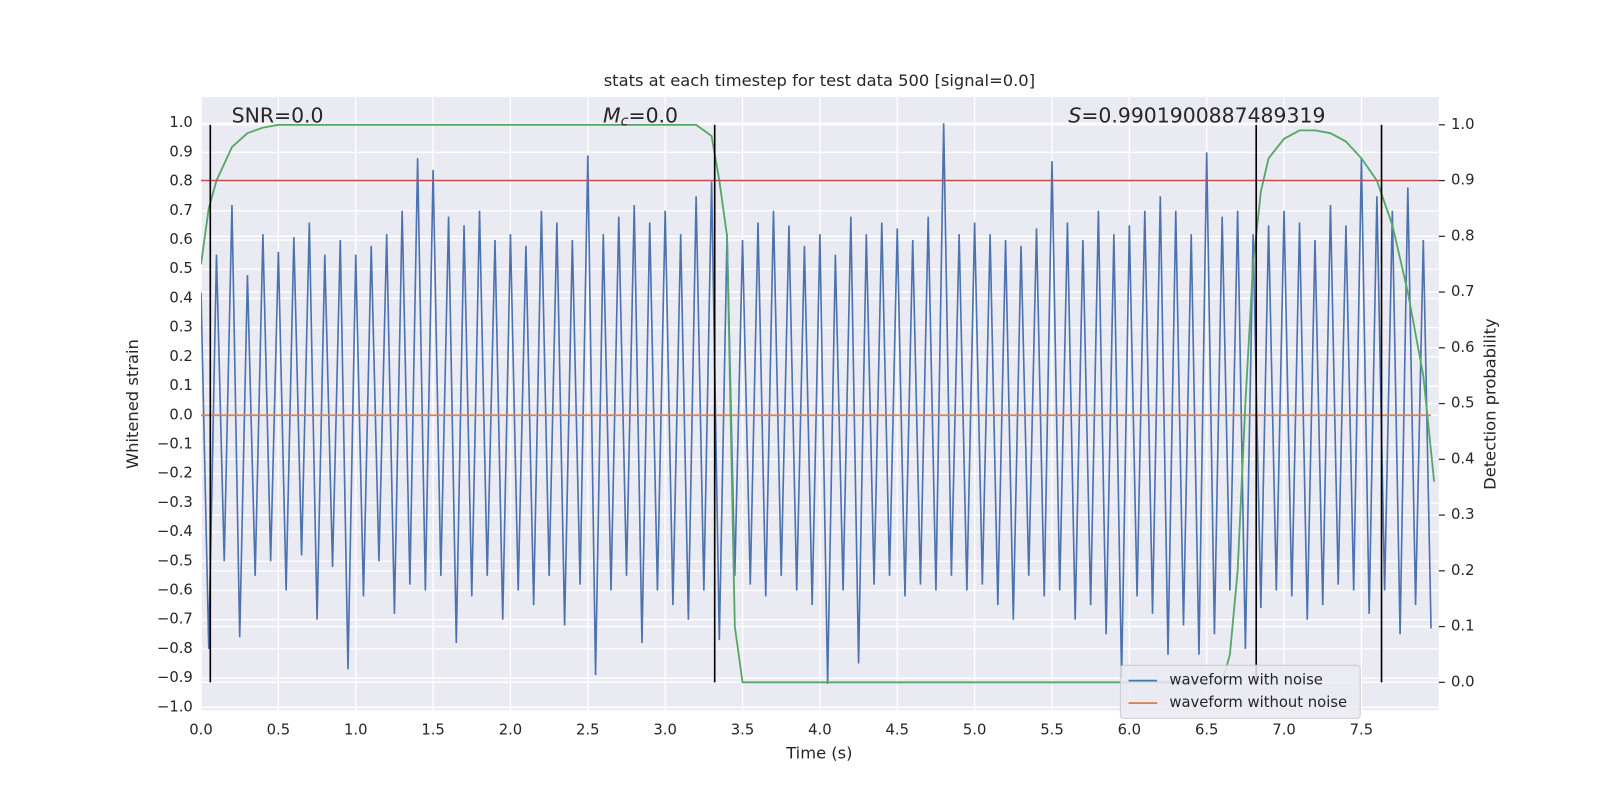  I want to click on x-tick-label: 6.5, so click(1207, 730).